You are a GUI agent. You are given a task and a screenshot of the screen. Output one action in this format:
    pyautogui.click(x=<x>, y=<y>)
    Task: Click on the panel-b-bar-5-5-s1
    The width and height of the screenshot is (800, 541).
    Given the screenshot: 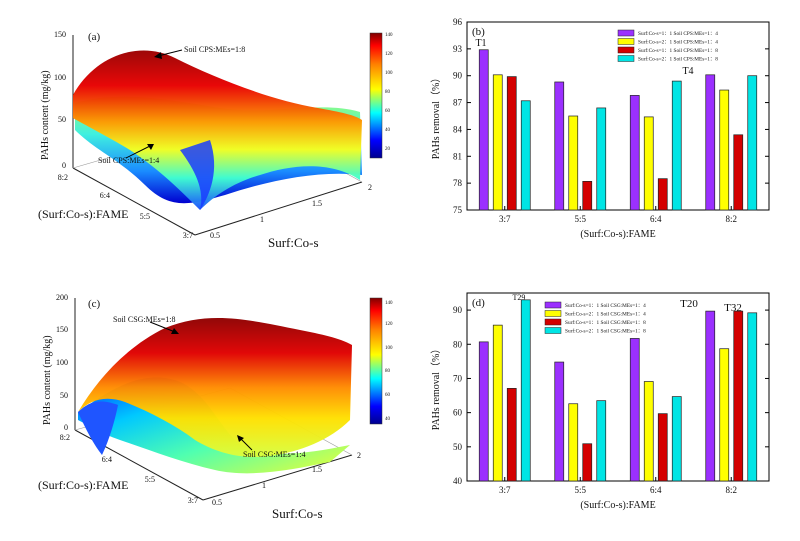 What is the action you would take?
    pyautogui.click(x=559, y=146)
    